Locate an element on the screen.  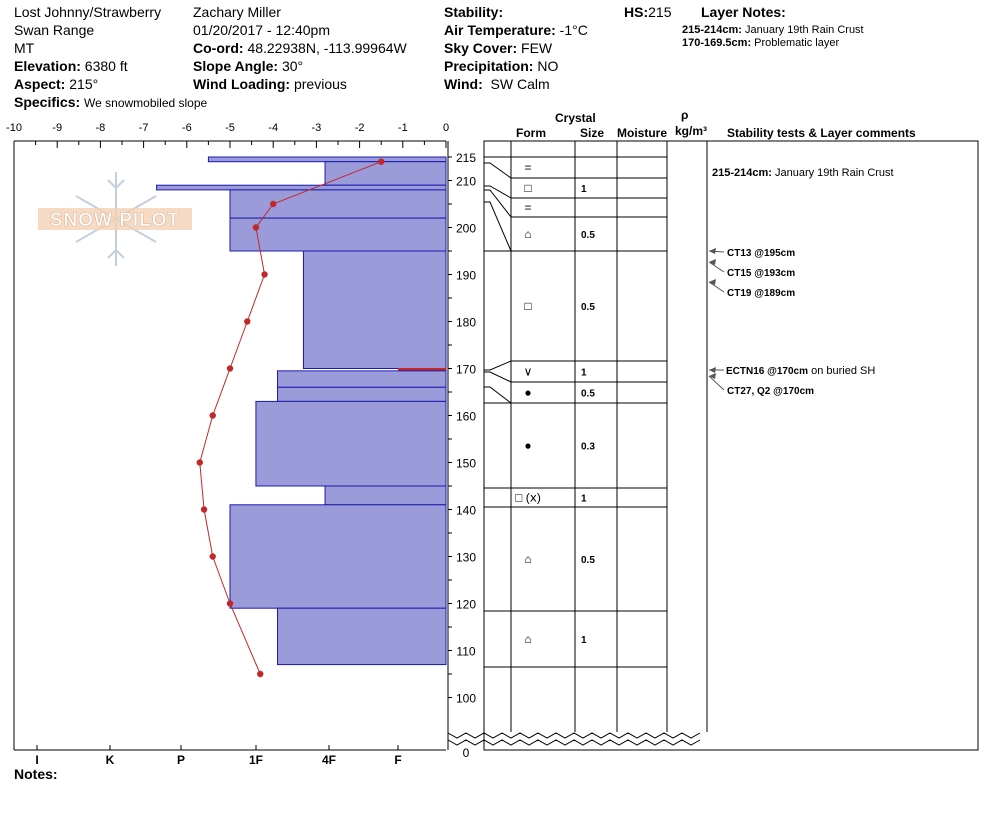
crystal-size: 0.3 is located at coordinates (588, 447).